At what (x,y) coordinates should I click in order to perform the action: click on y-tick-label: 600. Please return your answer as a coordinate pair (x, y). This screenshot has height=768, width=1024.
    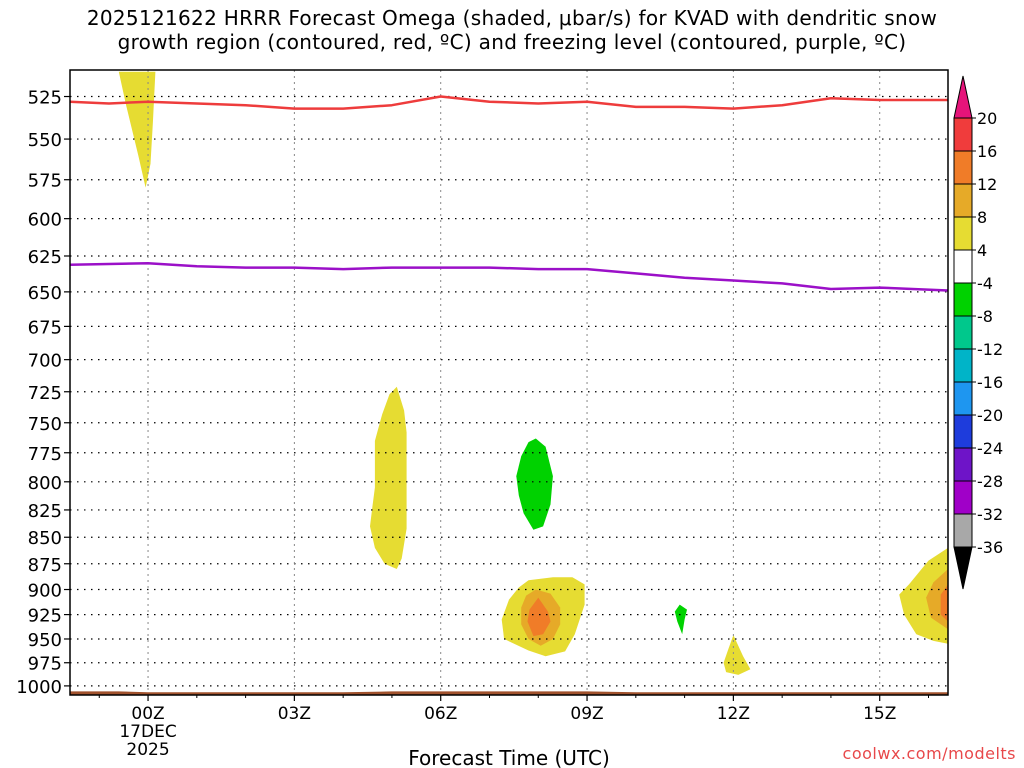
    Looking at the image, I should click on (45, 220).